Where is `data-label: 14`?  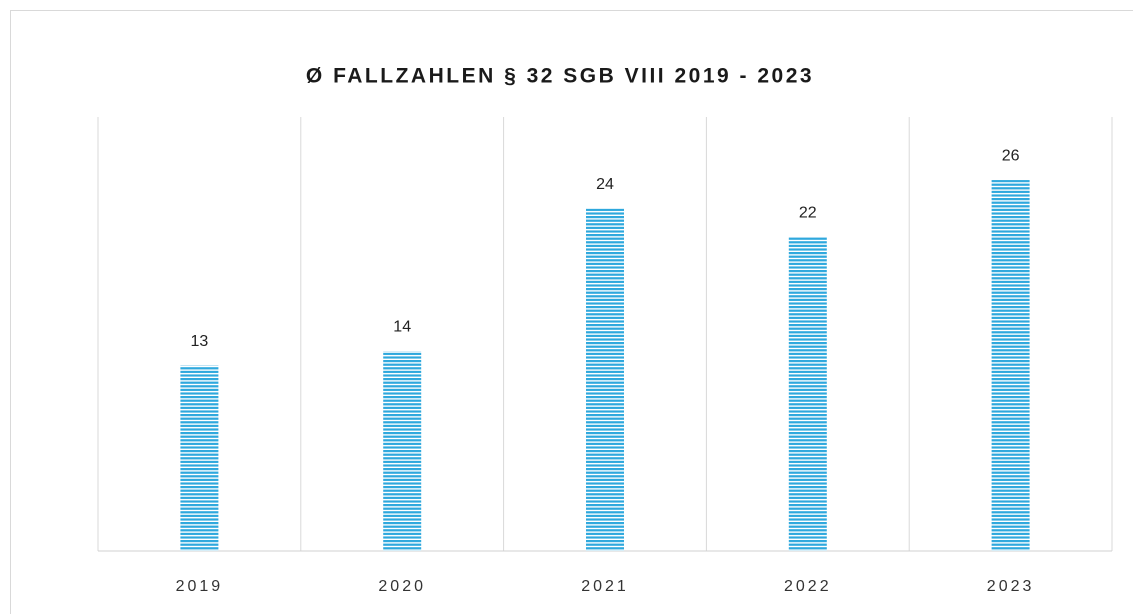 data-label: 14 is located at coordinates (402, 326).